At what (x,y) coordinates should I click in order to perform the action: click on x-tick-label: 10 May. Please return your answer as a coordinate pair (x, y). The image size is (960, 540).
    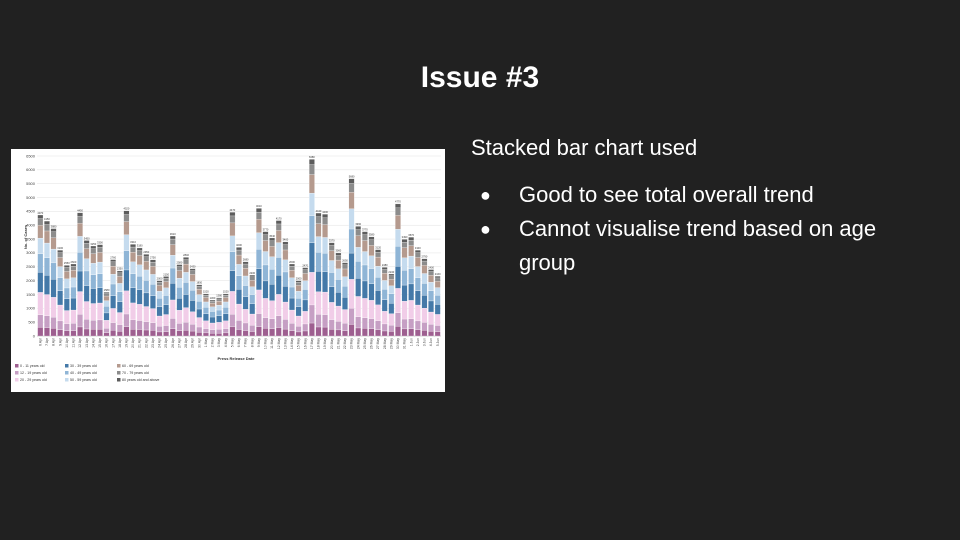
    Looking at the image, I should click on (266, 343).